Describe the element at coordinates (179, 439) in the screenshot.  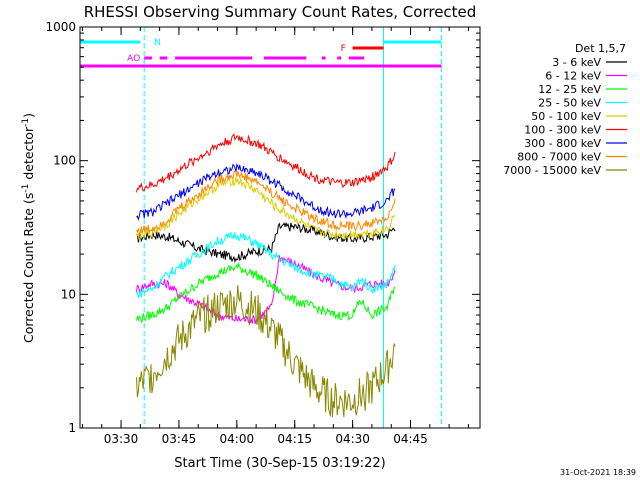
I see `x-tick-label-1: 03:45` at that location.